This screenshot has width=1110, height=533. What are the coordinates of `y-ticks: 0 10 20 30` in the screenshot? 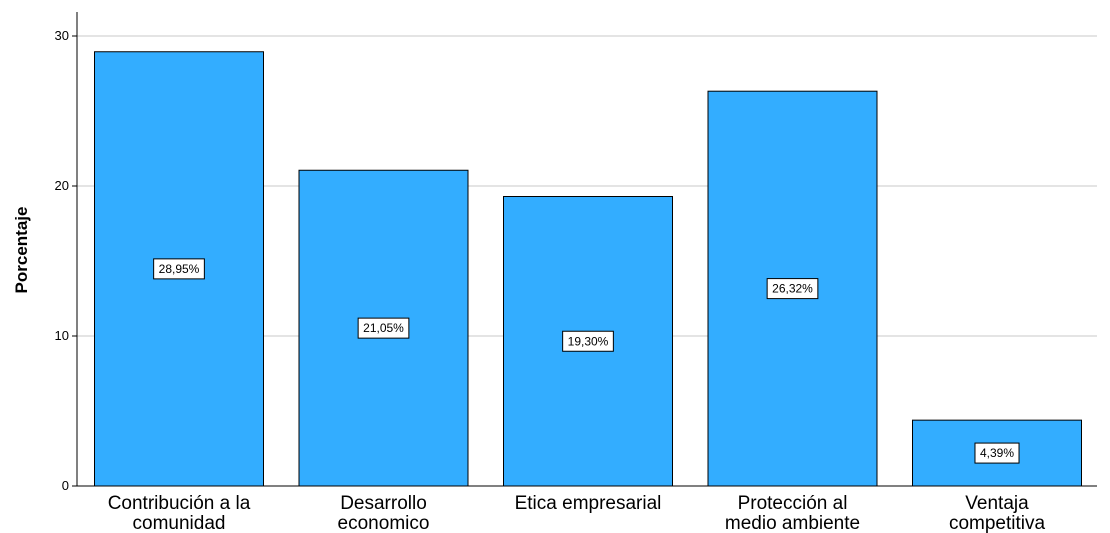 It's located at (66, 260).